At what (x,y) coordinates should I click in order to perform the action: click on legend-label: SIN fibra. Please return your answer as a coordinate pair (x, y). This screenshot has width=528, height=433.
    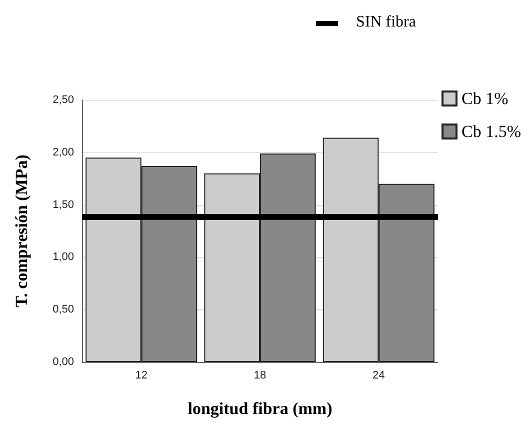
    Looking at the image, I should click on (386, 22).